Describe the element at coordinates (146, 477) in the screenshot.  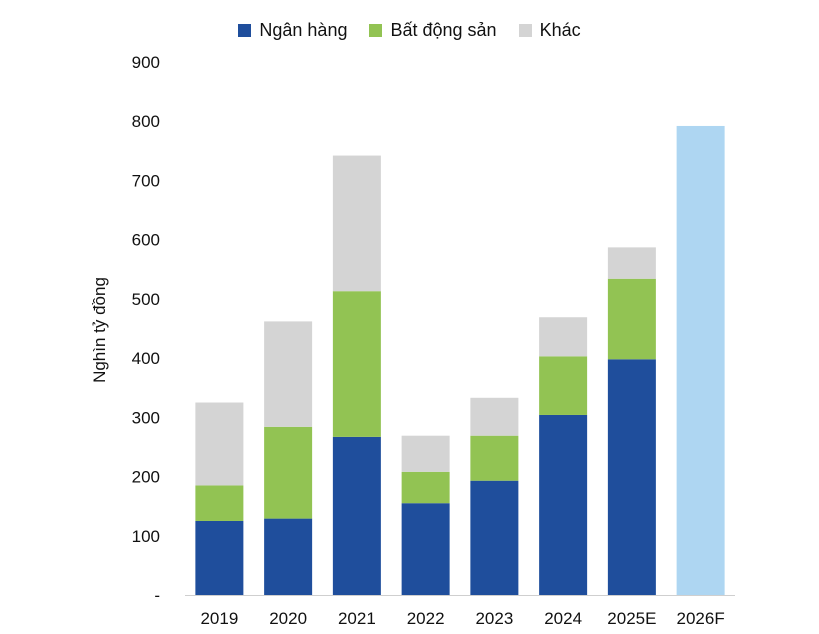
I see `y-tick-label: 200` at that location.